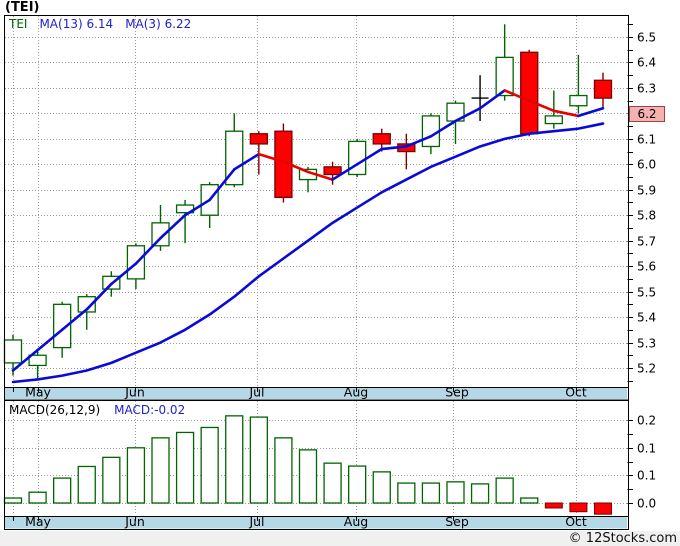 This screenshot has width=680, height=546. Describe the element at coordinates (646, 267) in the screenshot. I see `price-axis-label: 5.6` at that location.